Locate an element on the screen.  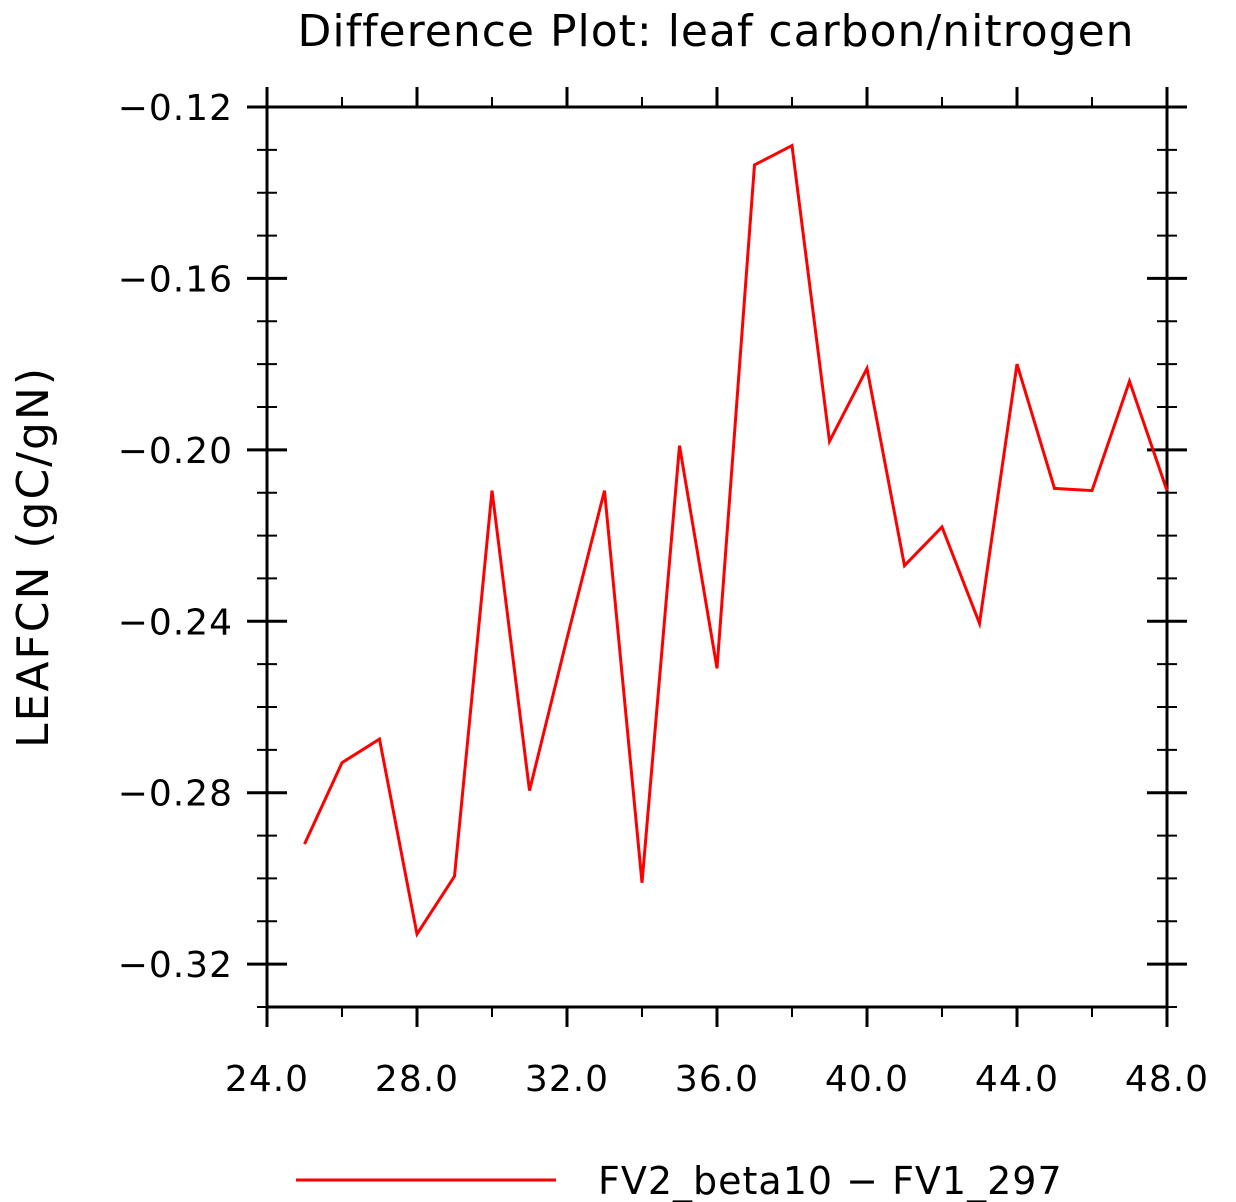
x-tick-label: 48.0 is located at coordinates (1167, 1079).